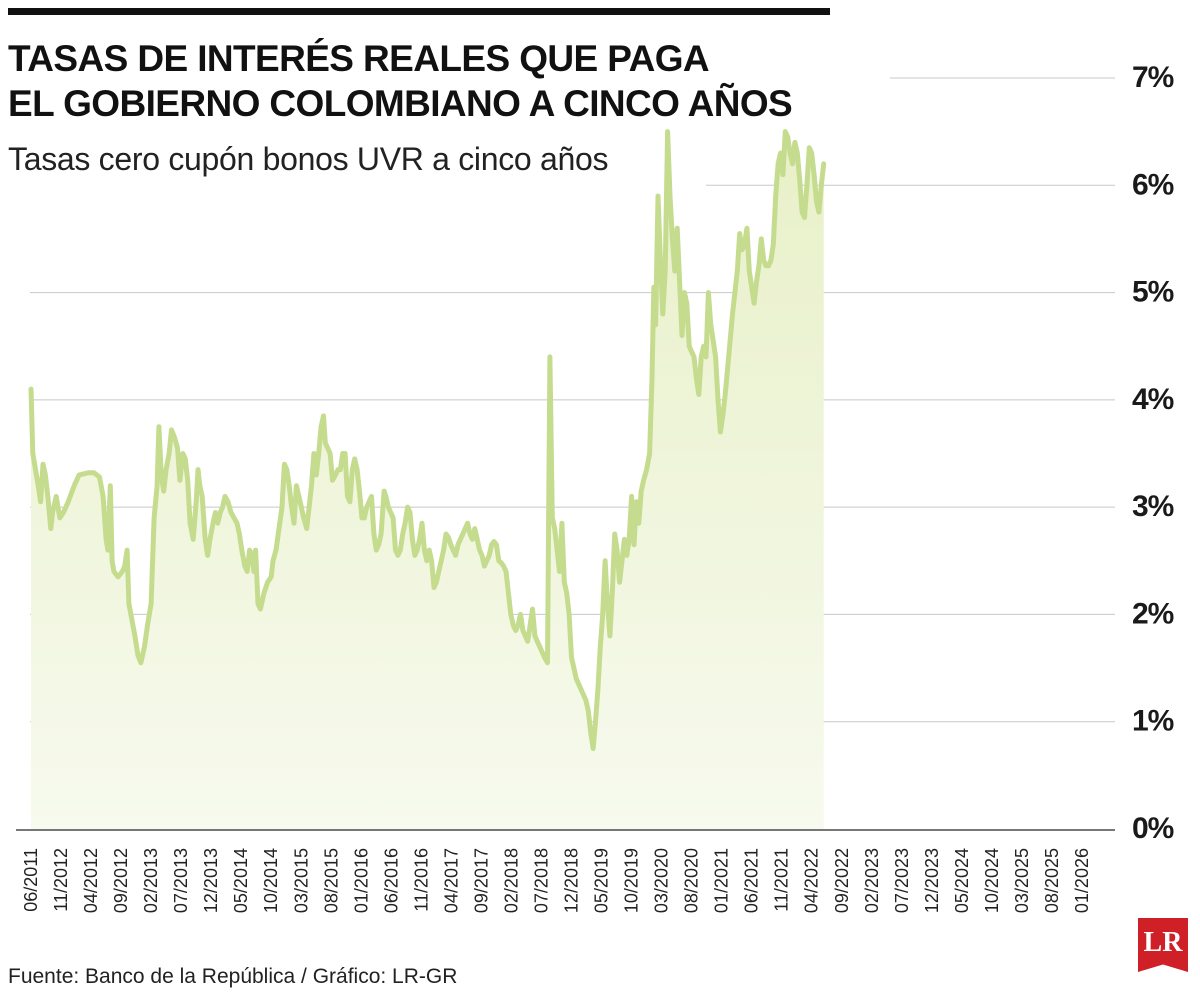  Describe the element at coordinates (992, 880) in the screenshot. I see `x-tick-label: 10/2024` at that location.